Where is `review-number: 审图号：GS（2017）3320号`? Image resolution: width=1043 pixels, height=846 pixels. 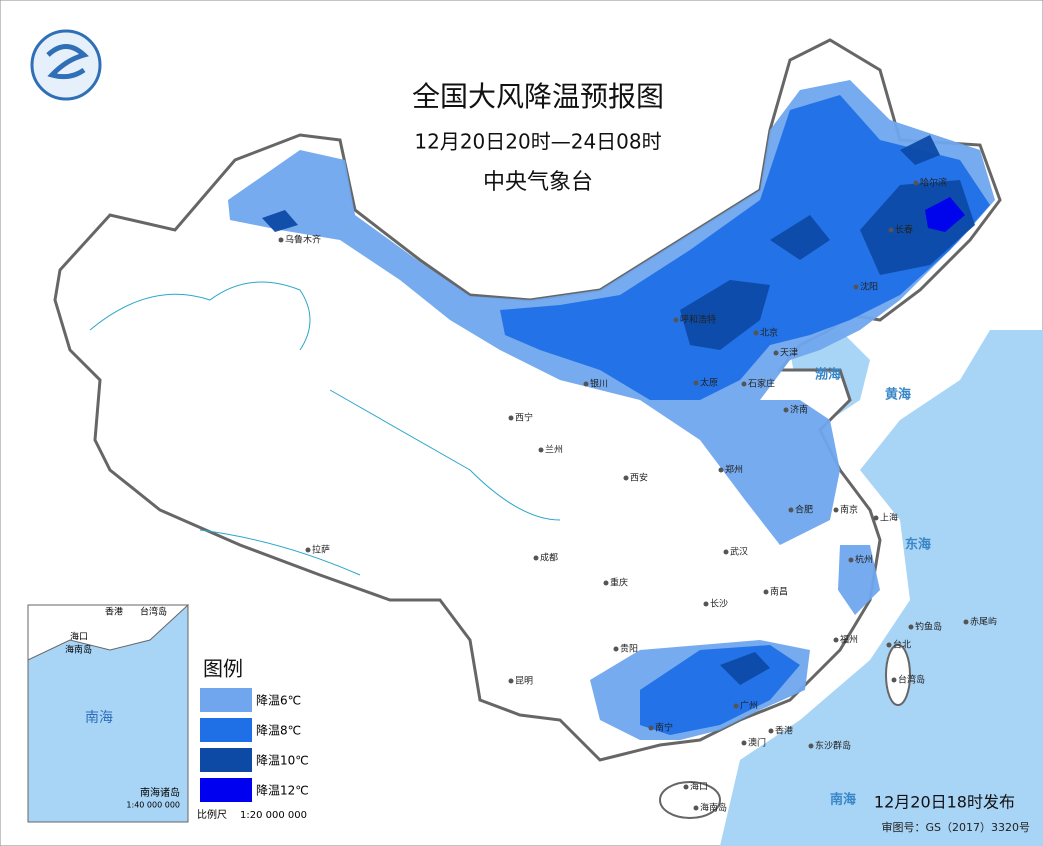 review-number: 审图号：GS（2017）3320号 is located at coordinates (956, 827).